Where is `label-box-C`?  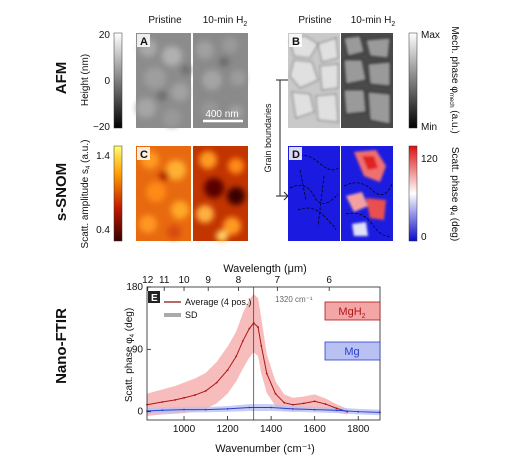
label-box-C is located at coordinates (143, 153).